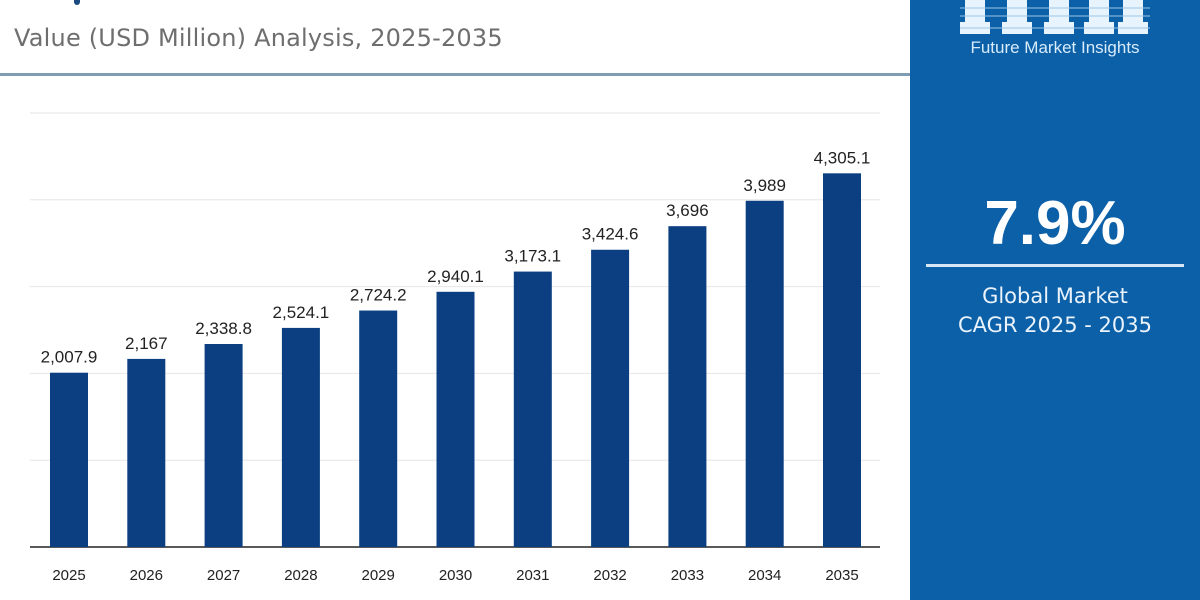  I want to click on x-tick-2031: 2031, so click(532, 575).